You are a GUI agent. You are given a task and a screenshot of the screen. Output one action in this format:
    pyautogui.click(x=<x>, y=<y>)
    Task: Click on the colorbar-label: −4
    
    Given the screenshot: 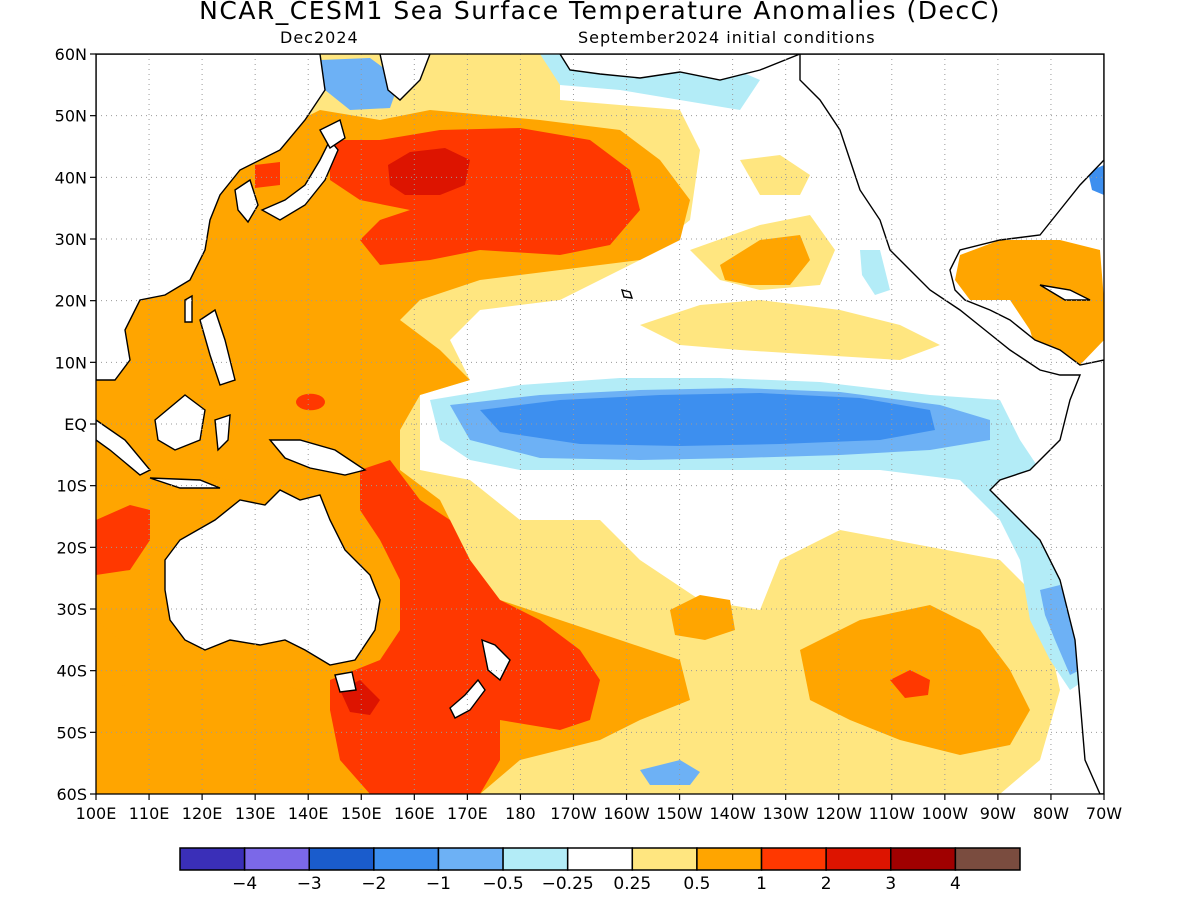 What is the action you would take?
    pyautogui.click(x=244, y=884)
    